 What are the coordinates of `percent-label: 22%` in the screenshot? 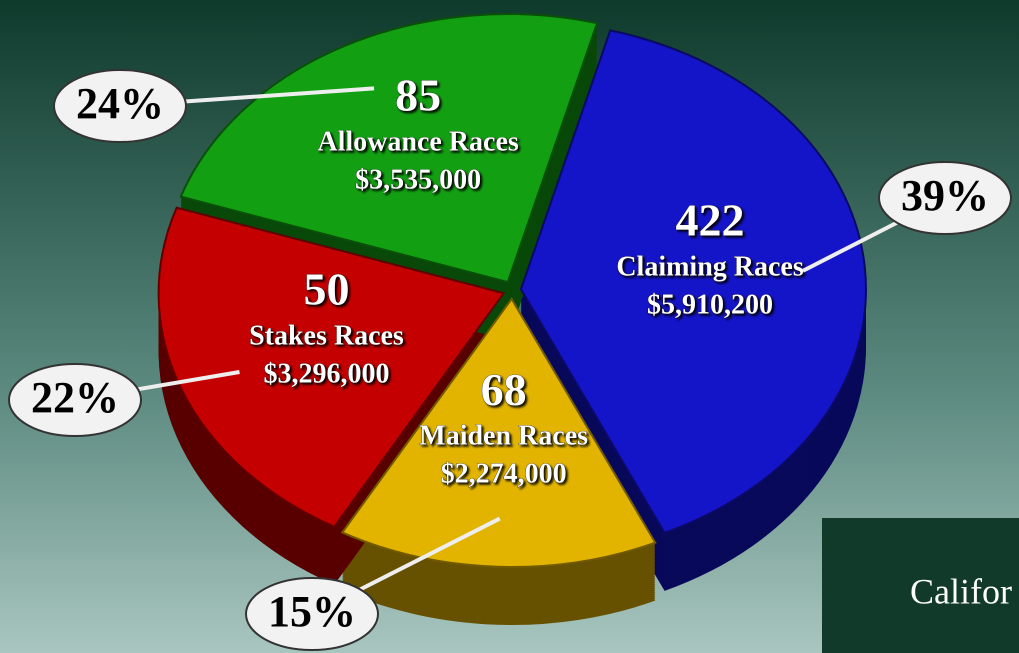 It's located at (75, 397).